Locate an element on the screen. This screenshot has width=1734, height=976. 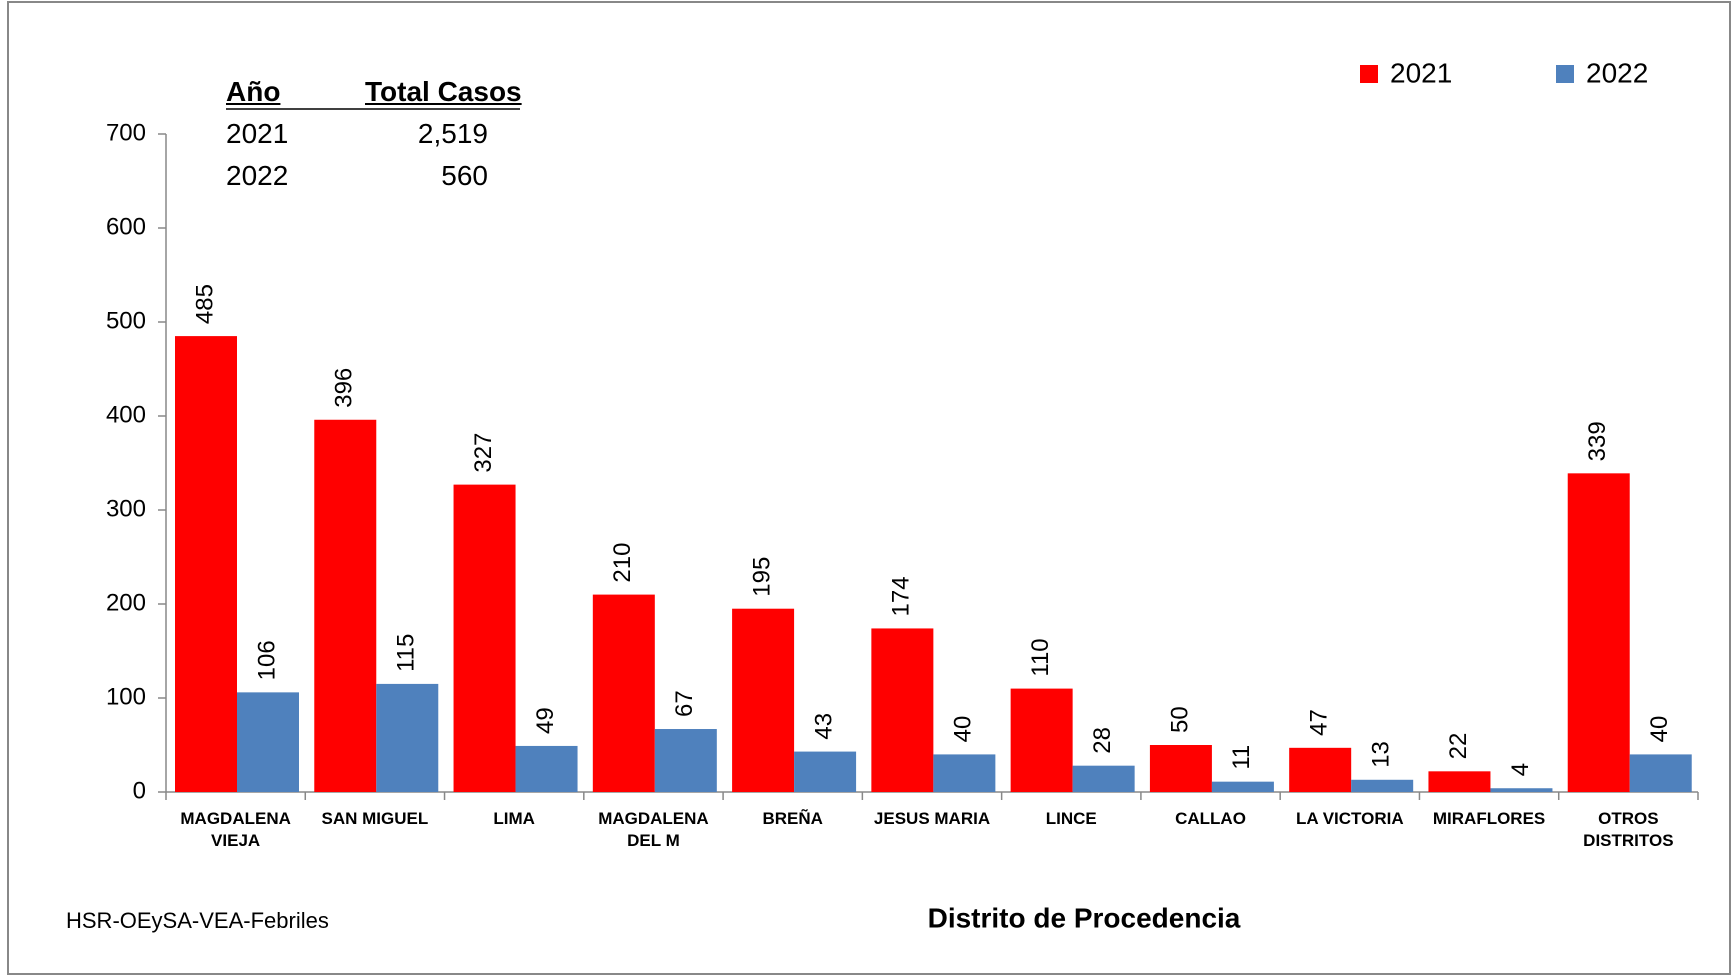
value-label: 43 is located at coordinates (823, 726).